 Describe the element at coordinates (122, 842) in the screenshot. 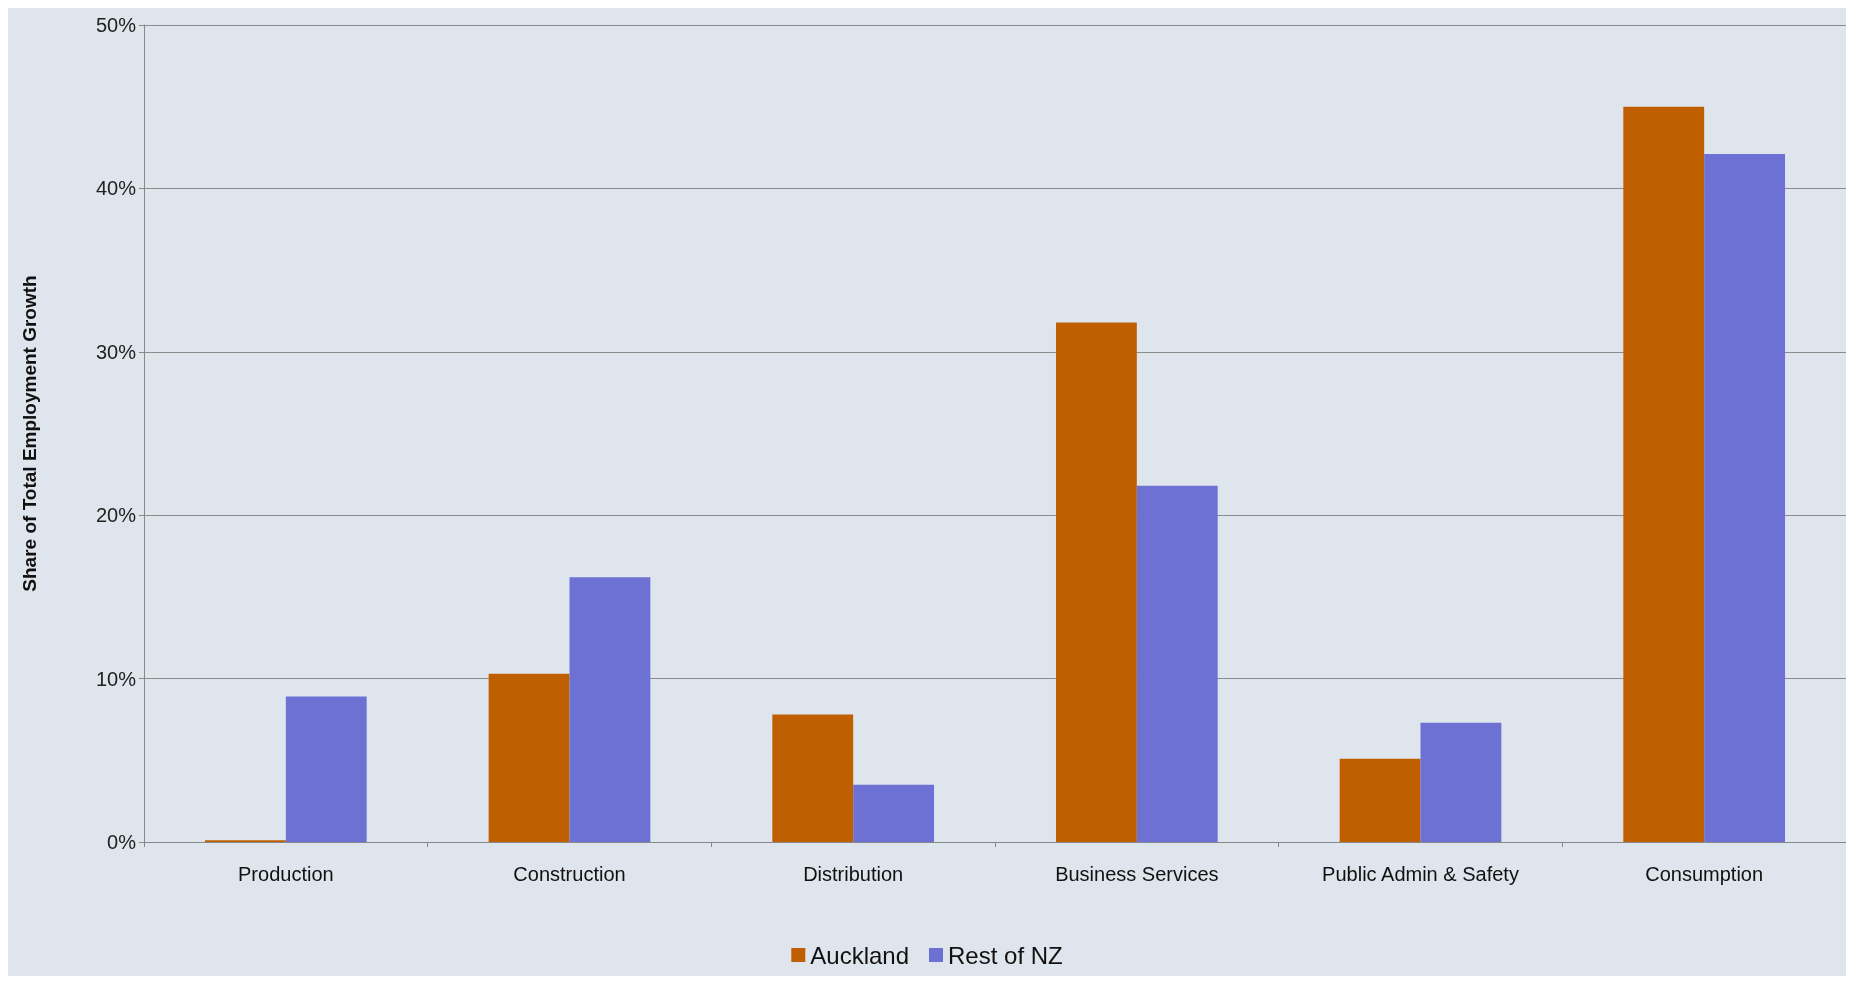

I see `y-tick-label: 0%` at that location.